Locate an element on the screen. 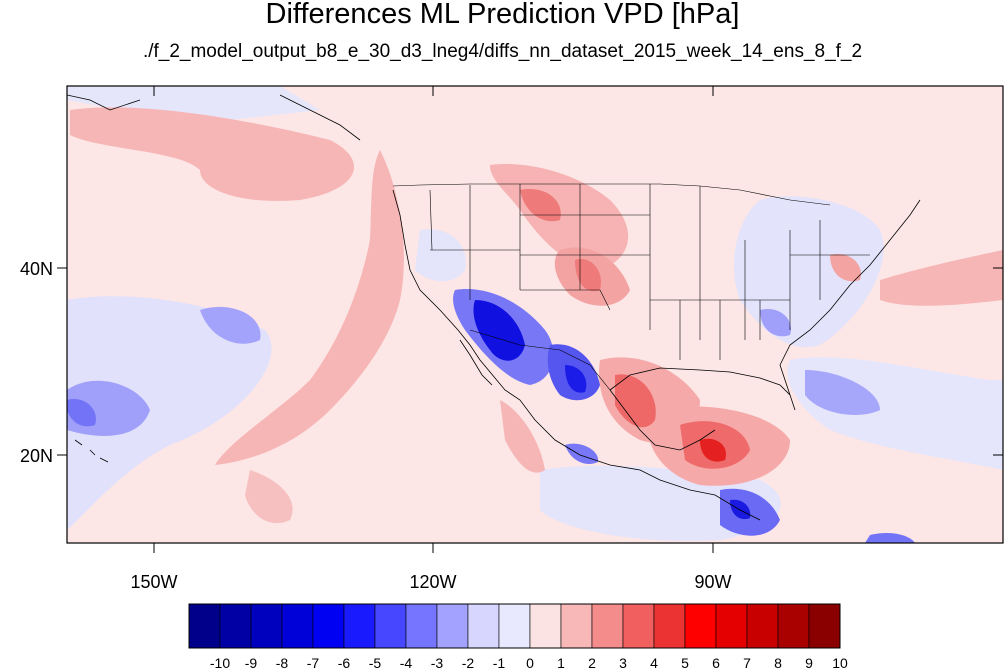 This screenshot has width=1005, height=672. southeast-us-blue-patch is located at coordinates (775, 323).